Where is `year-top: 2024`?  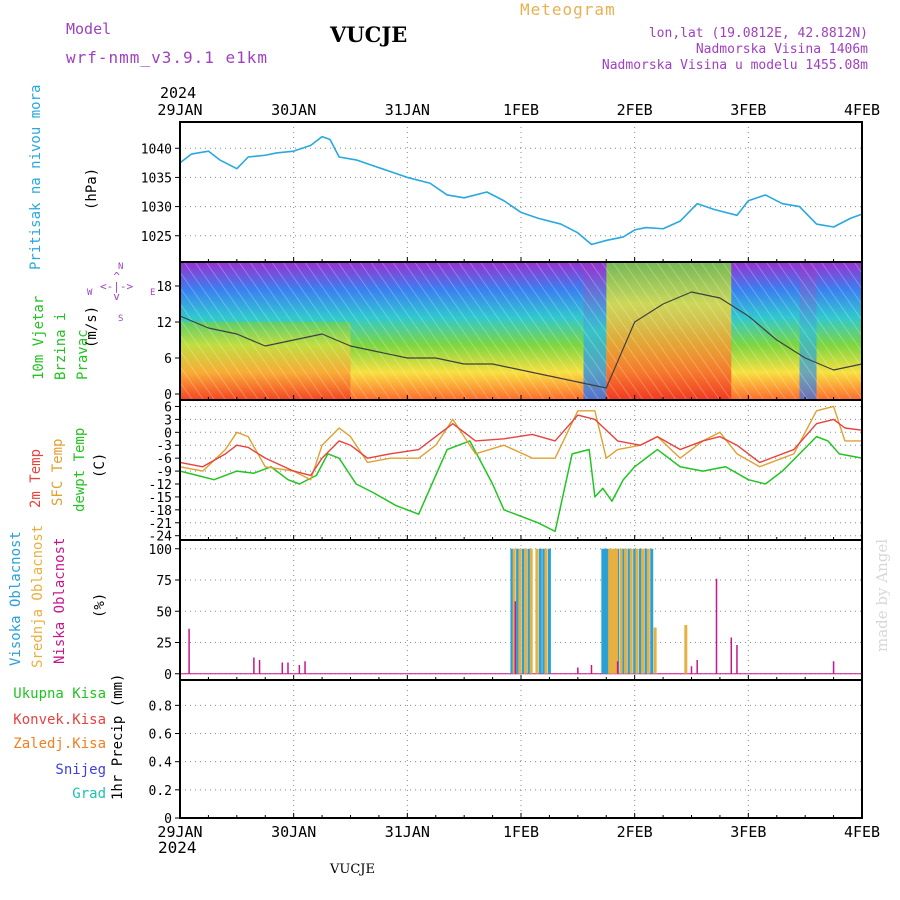 year-top: 2024 is located at coordinates (178, 93).